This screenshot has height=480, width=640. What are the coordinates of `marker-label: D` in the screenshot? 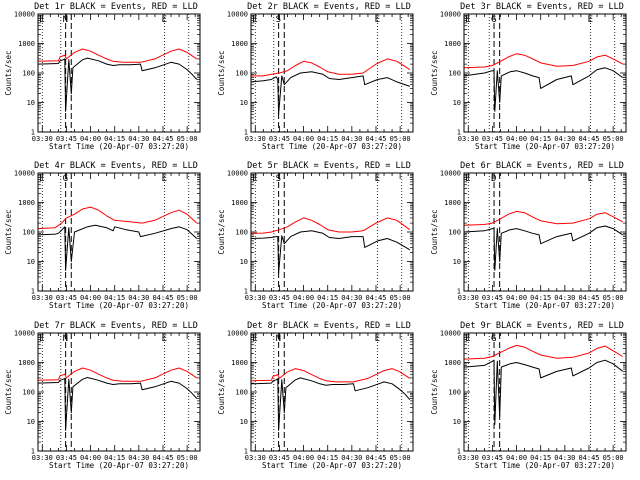 It's located at (493, 179).